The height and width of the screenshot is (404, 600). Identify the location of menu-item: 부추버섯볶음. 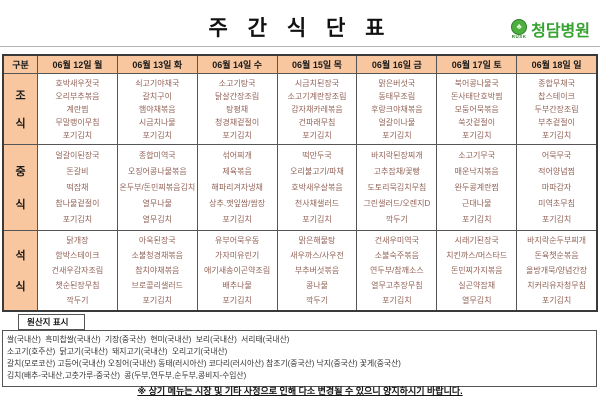
(317, 270).